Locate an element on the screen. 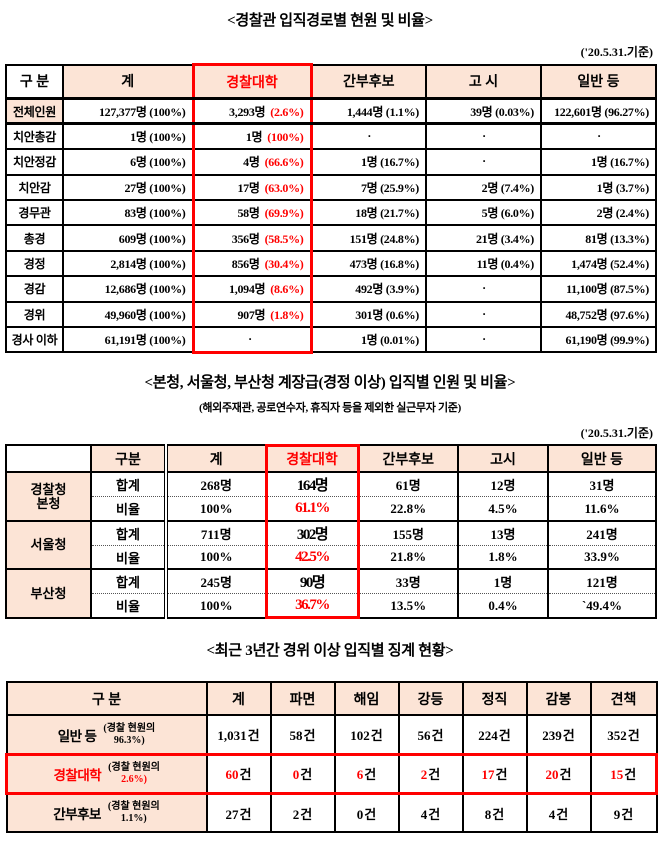 The image size is (660, 842). cadet-cell: 7명 (25.9%) is located at coordinates (368, 187).